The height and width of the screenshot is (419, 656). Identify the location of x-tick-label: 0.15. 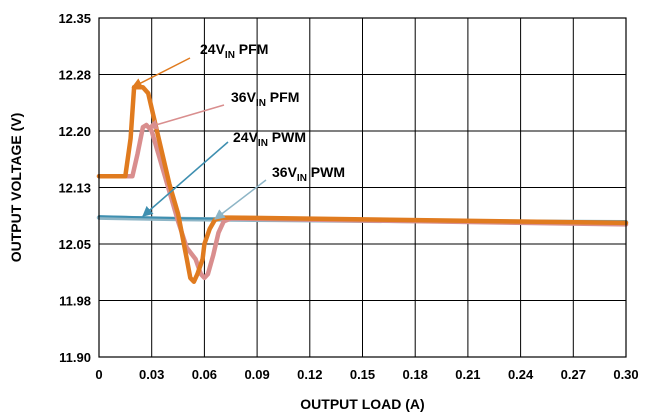
(362, 374).